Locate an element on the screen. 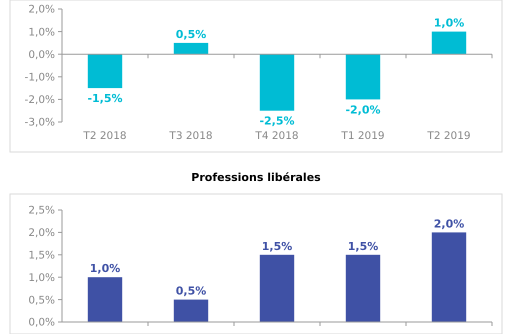  x-tick-label: T2 2019 is located at coordinates (448, 136).